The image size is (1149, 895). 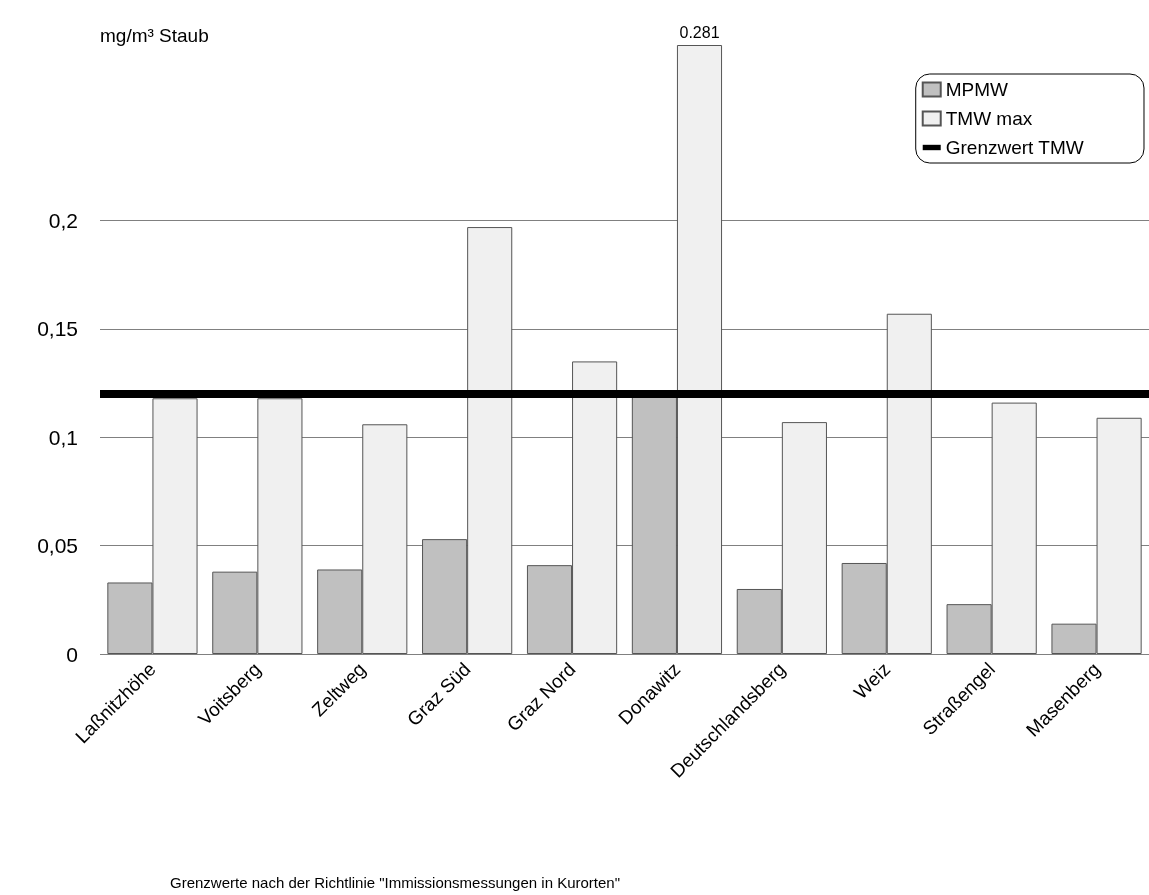 I want to click on y-tick-label: 0,05, so click(x=57, y=546).